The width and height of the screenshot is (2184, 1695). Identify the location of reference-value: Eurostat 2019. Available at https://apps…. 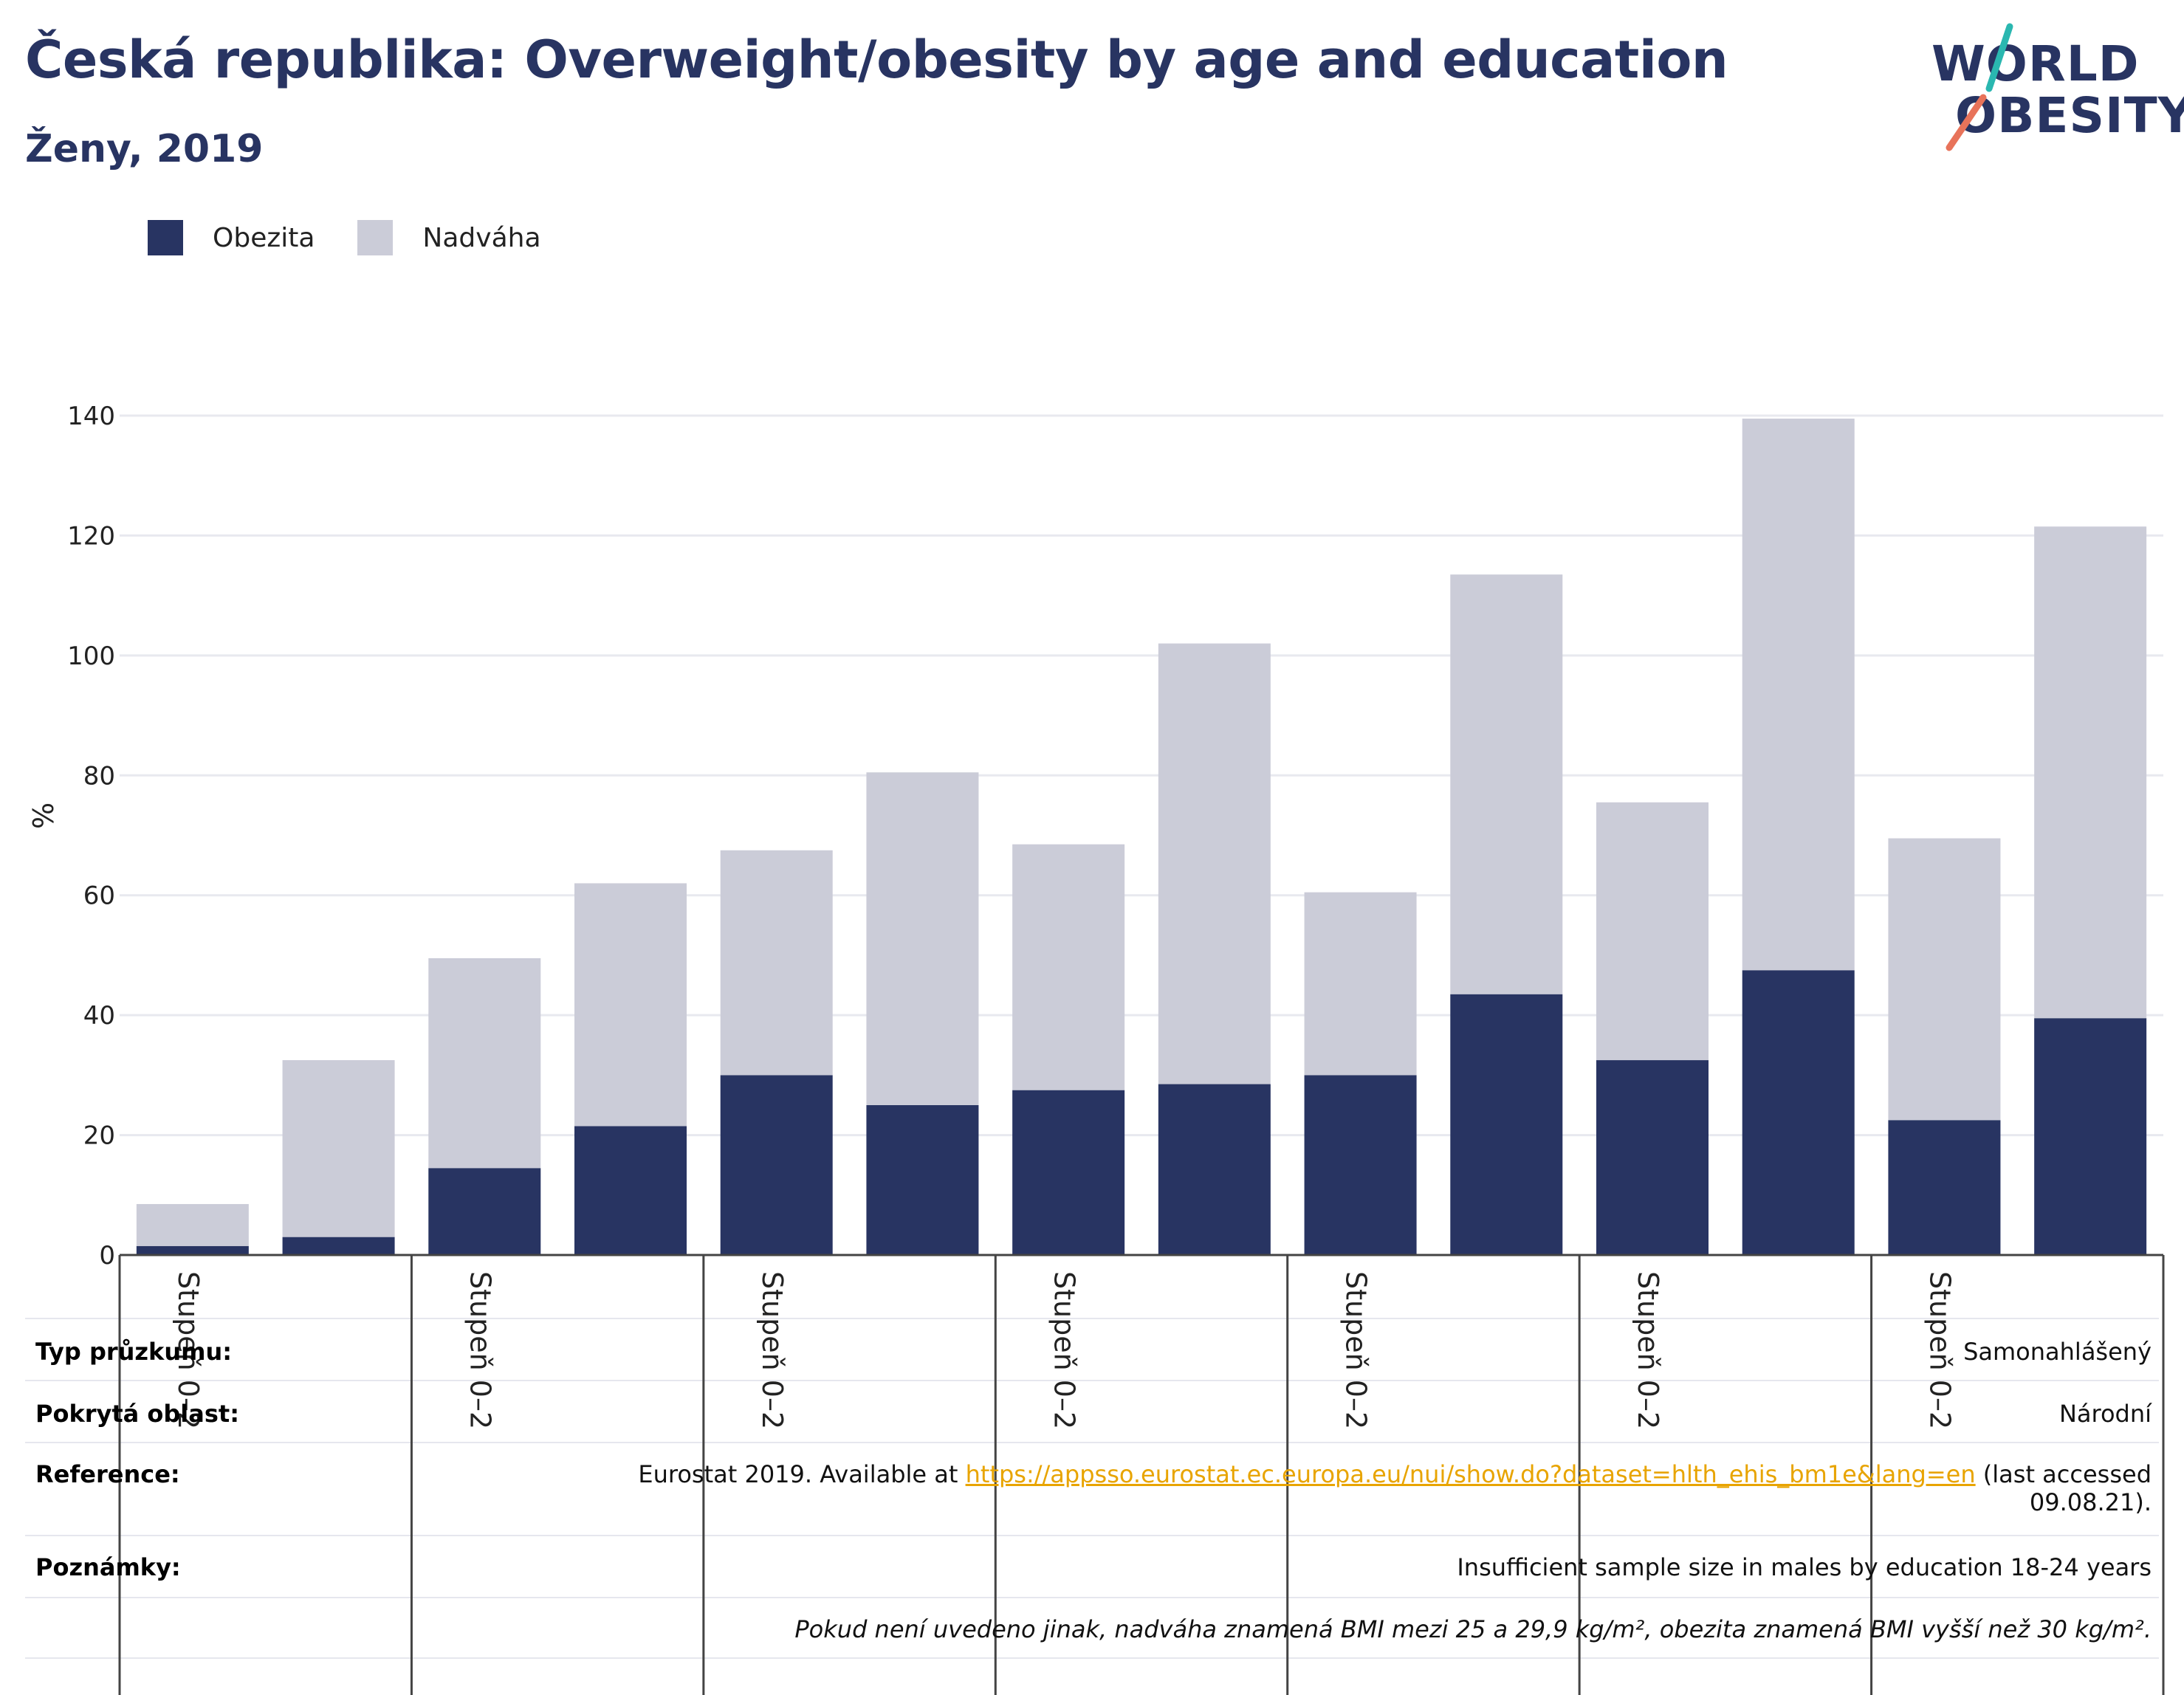
(1395, 1488).